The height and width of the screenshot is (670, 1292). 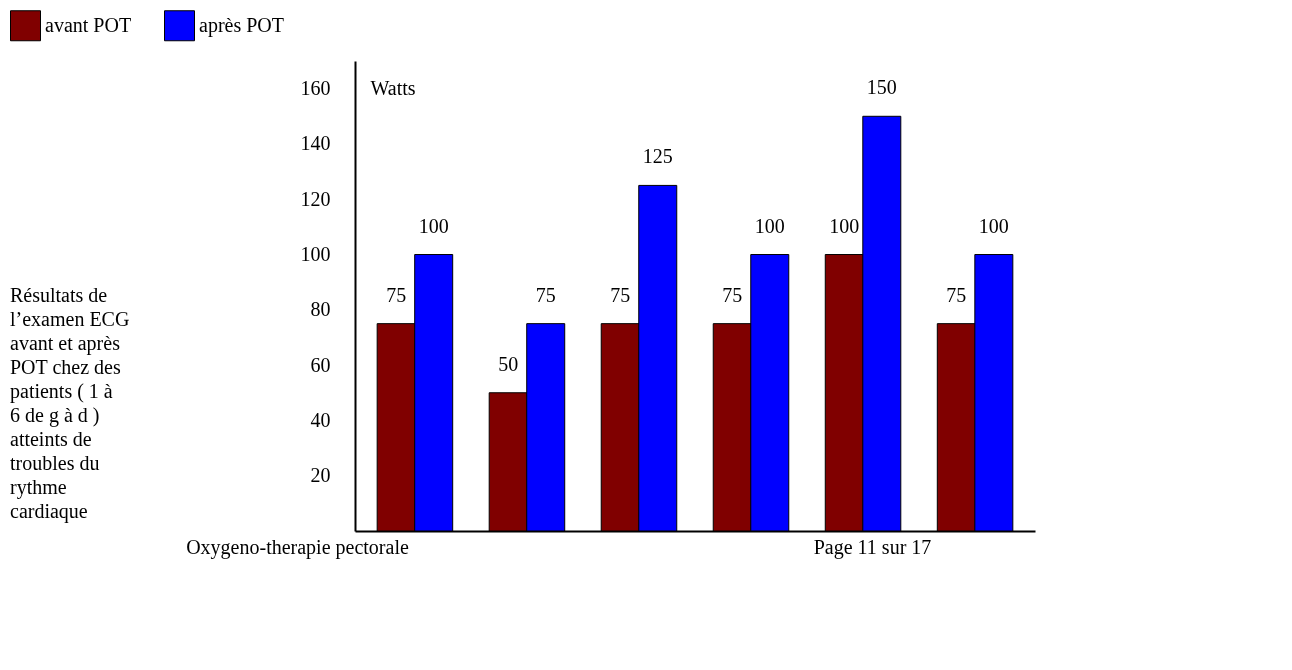 What do you see at coordinates (320, 309) in the screenshot?
I see `y-tick-label: 80` at bounding box center [320, 309].